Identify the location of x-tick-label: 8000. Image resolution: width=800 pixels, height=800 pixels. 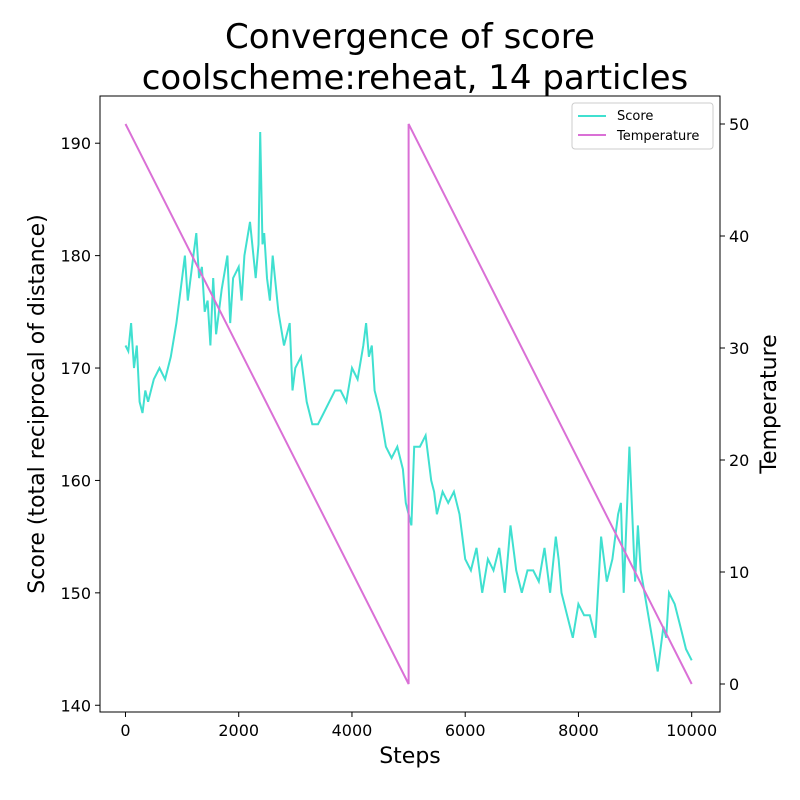
(578, 730).